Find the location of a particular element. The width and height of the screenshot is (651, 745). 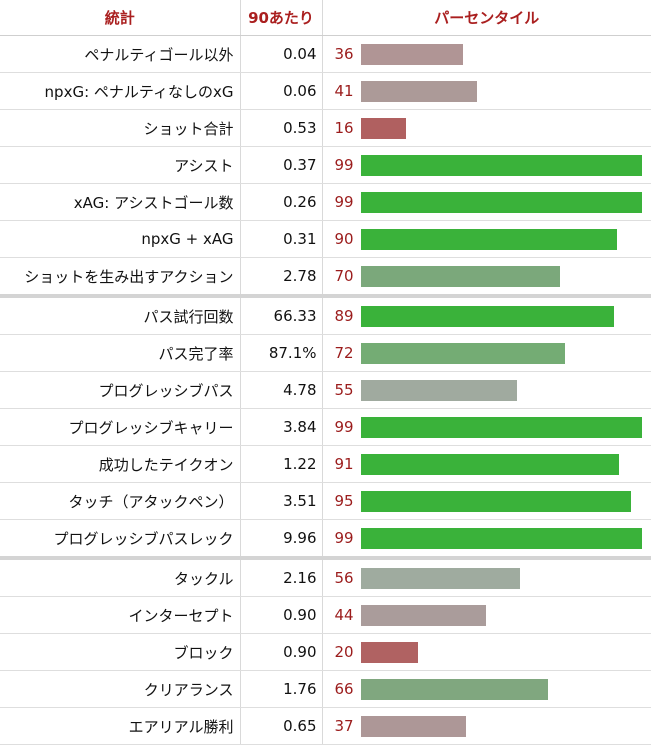

table-row: アシスト 0.37 99 is located at coordinates (325, 165).